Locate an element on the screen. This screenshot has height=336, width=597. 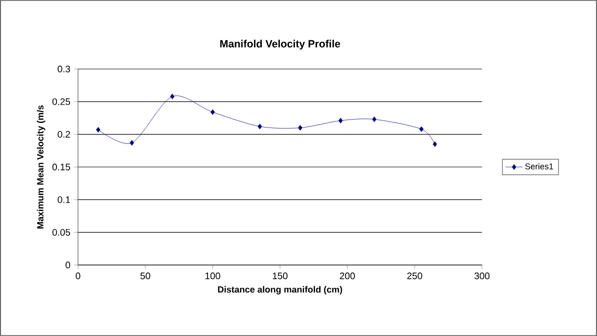
x-tick-label: 200 is located at coordinates (347, 276).